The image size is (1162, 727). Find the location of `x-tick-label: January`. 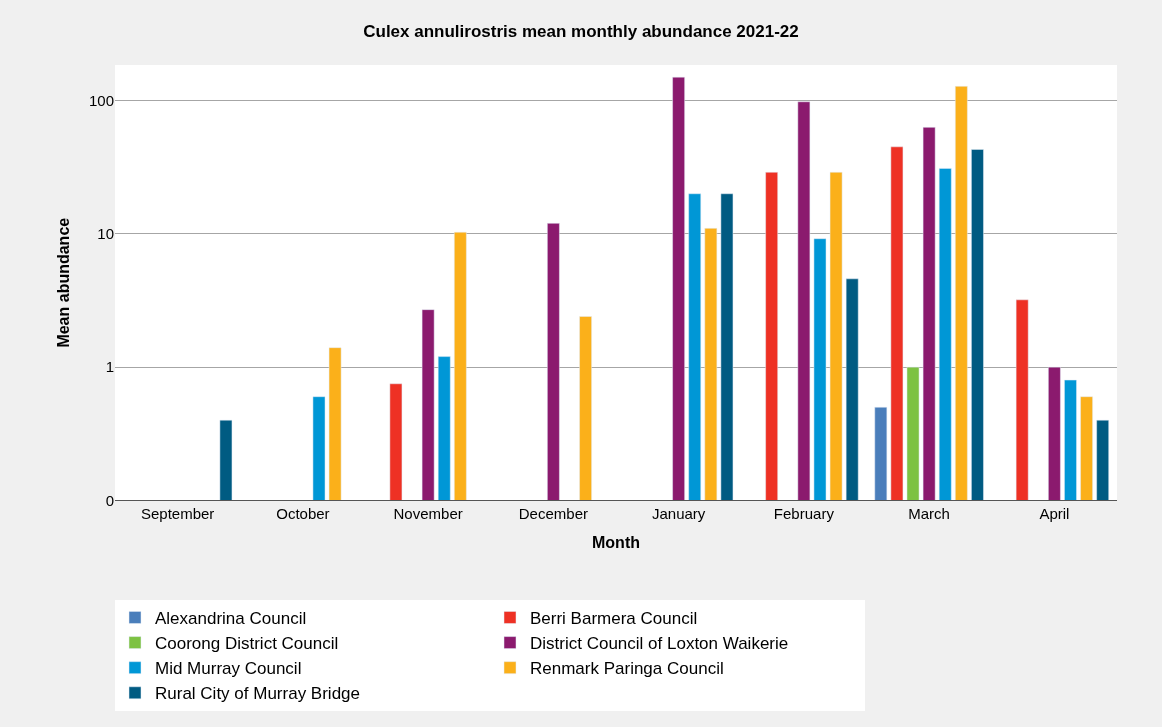

x-tick-label: January is located at coordinates (678, 514).